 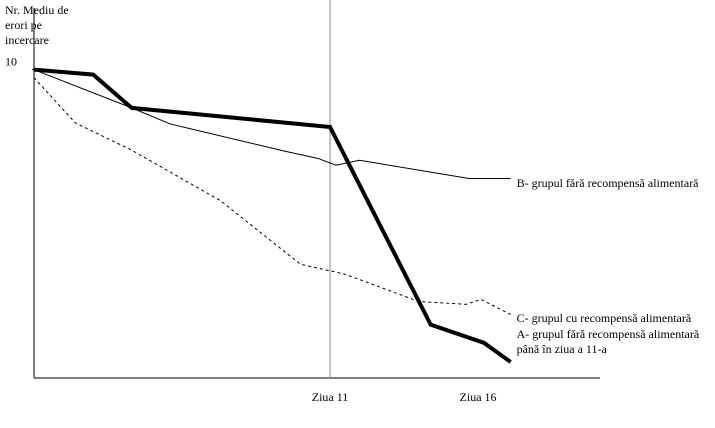 I want to click on series-label: C- grupul cu recompensă alimentară, so click(x=604, y=318).